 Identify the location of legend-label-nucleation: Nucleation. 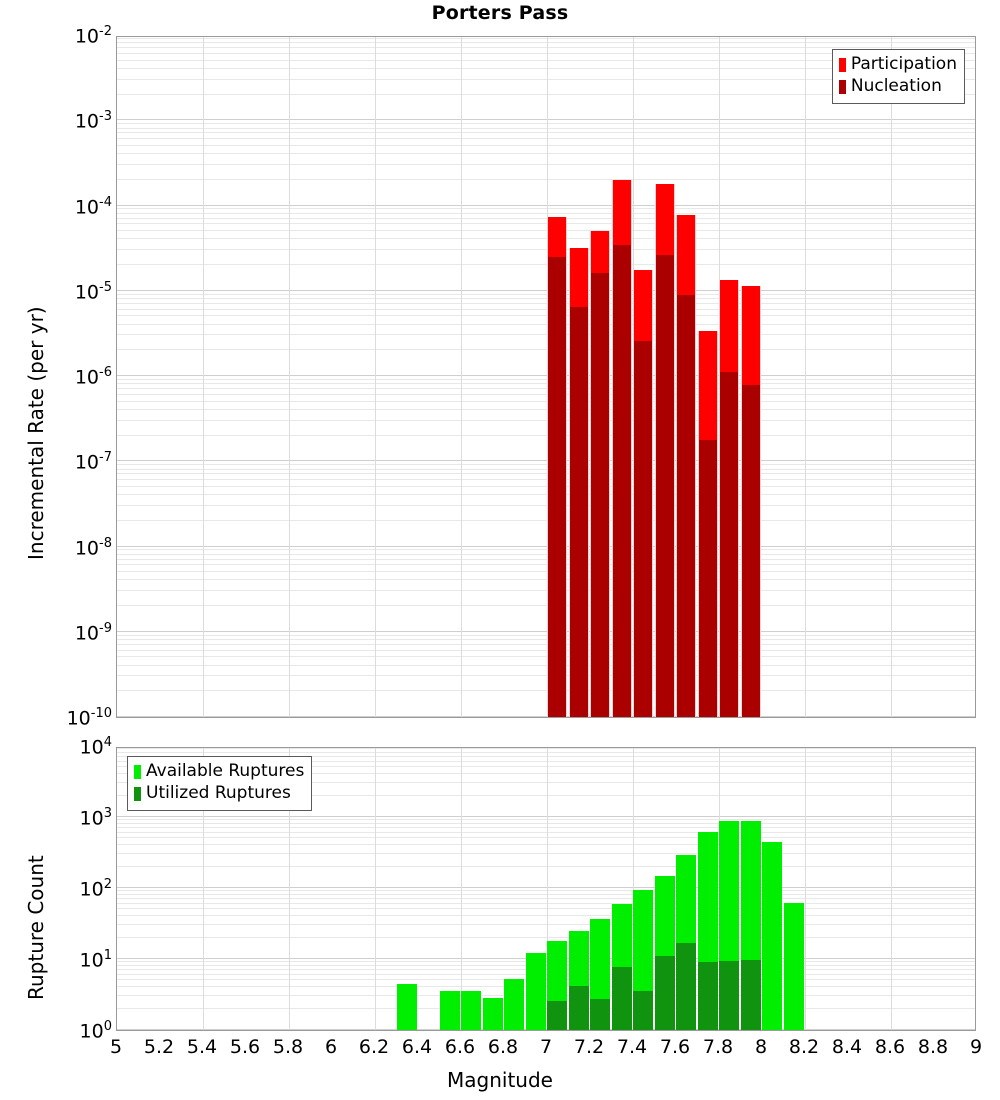
(896, 85).